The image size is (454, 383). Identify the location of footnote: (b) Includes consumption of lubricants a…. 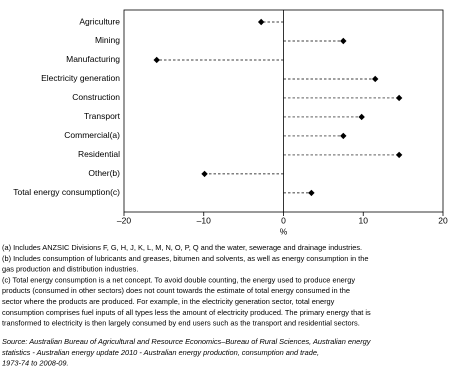
(185, 258).